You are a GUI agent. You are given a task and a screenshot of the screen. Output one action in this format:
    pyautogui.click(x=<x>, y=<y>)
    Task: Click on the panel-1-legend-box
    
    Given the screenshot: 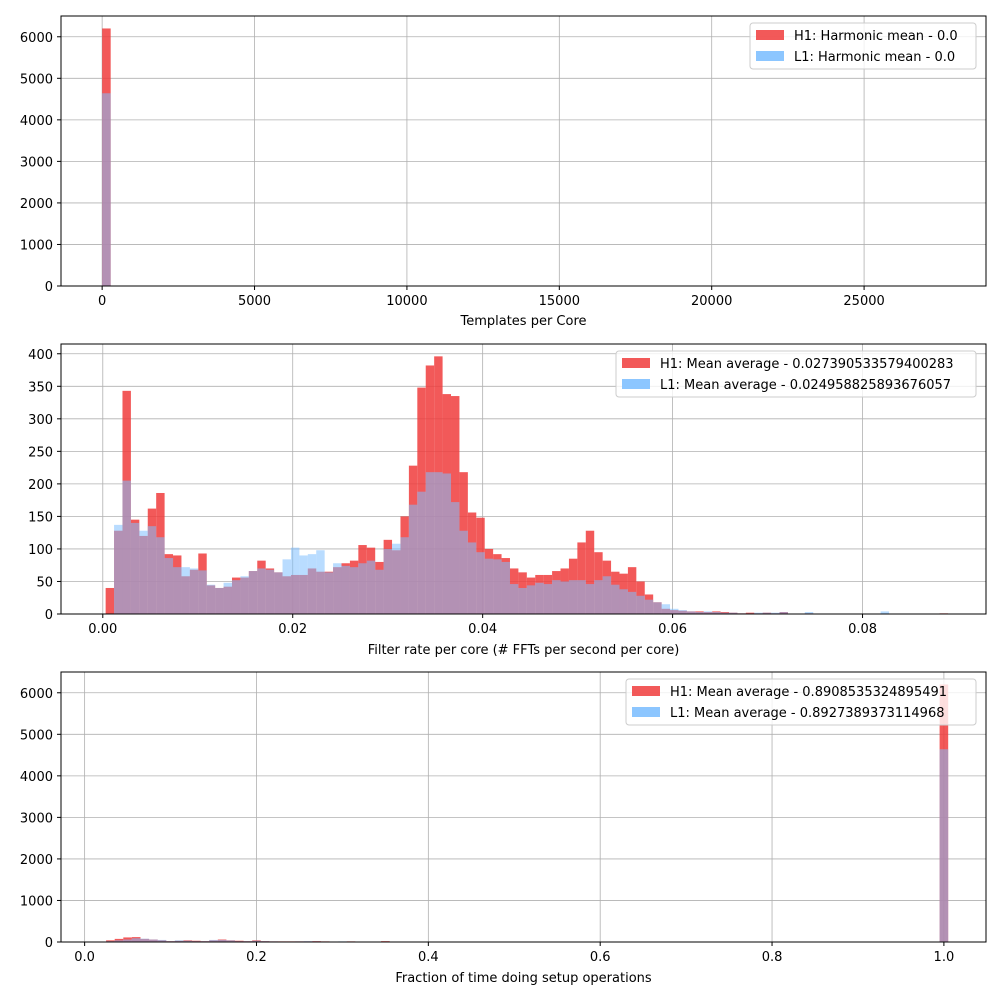 What is the action you would take?
    pyautogui.click(x=863, y=46)
    